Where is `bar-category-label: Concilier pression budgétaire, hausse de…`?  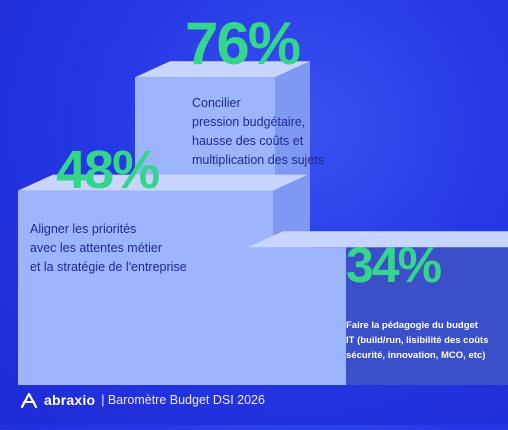 bar-category-label: Concilier pression budgétaire, hausse de… is located at coordinates (258, 131).